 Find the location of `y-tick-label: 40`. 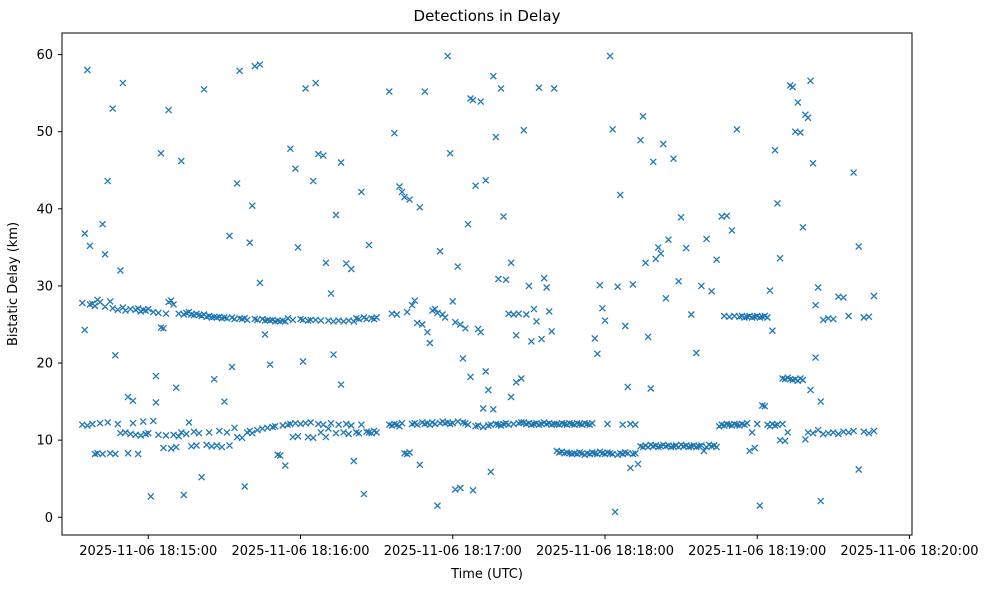

y-tick-label: 40 is located at coordinates (44, 209).